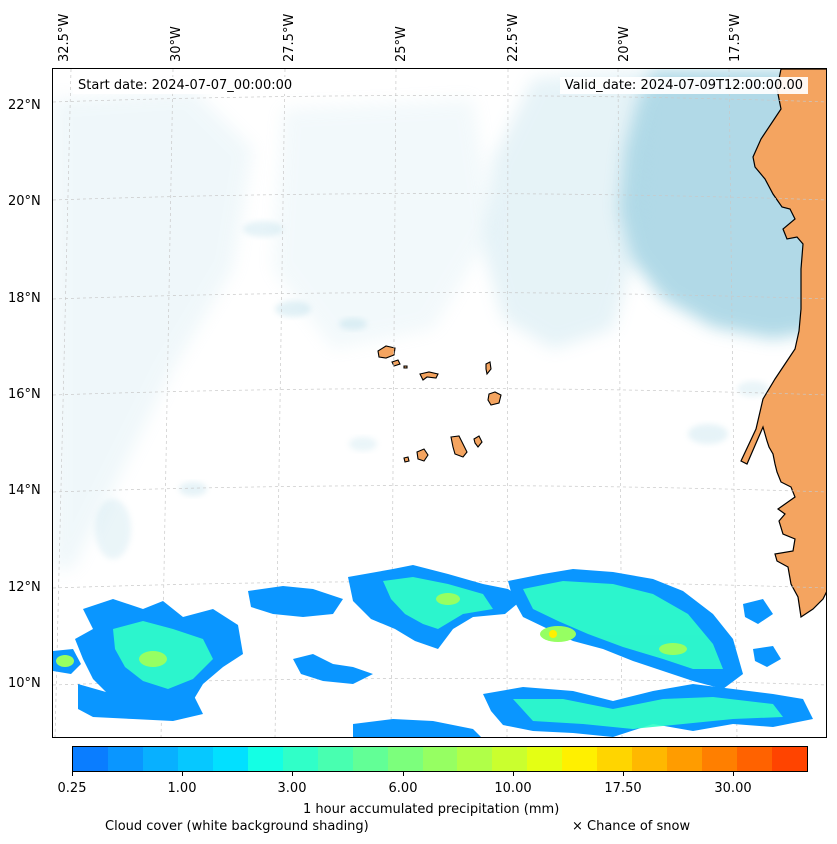 The width and height of the screenshot is (837, 844). What do you see at coordinates (371, 630) in the screenshot?
I see `precip-heavy-cores` at bounding box center [371, 630].